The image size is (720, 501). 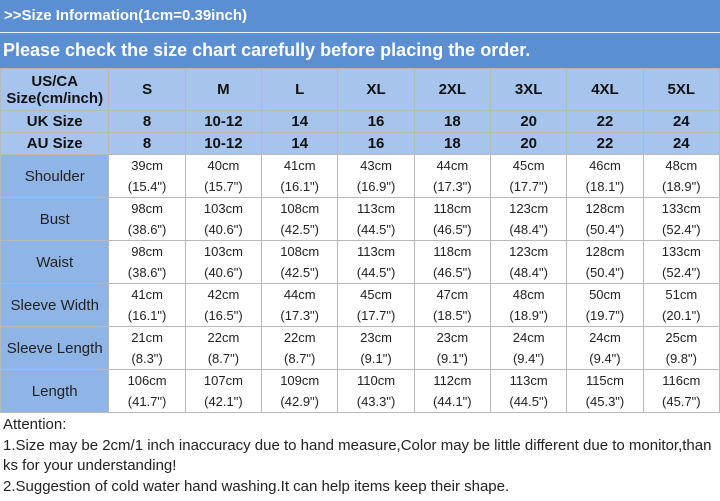 What do you see at coordinates (299, 315) in the screenshot?
I see `inch-value: (17.3")` at bounding box center [299, 315].